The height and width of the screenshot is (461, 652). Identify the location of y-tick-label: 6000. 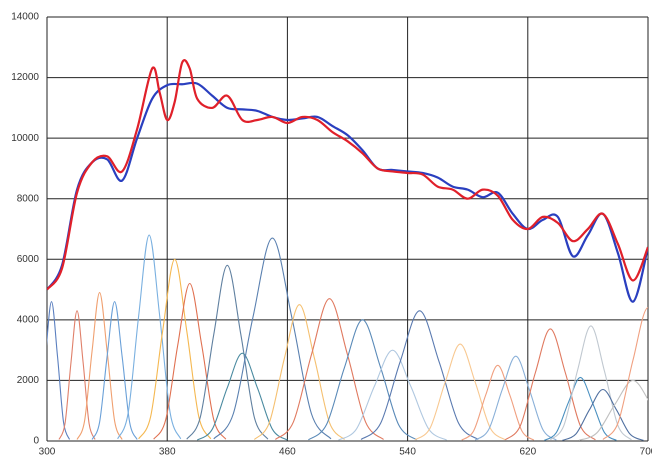
(28, 259).